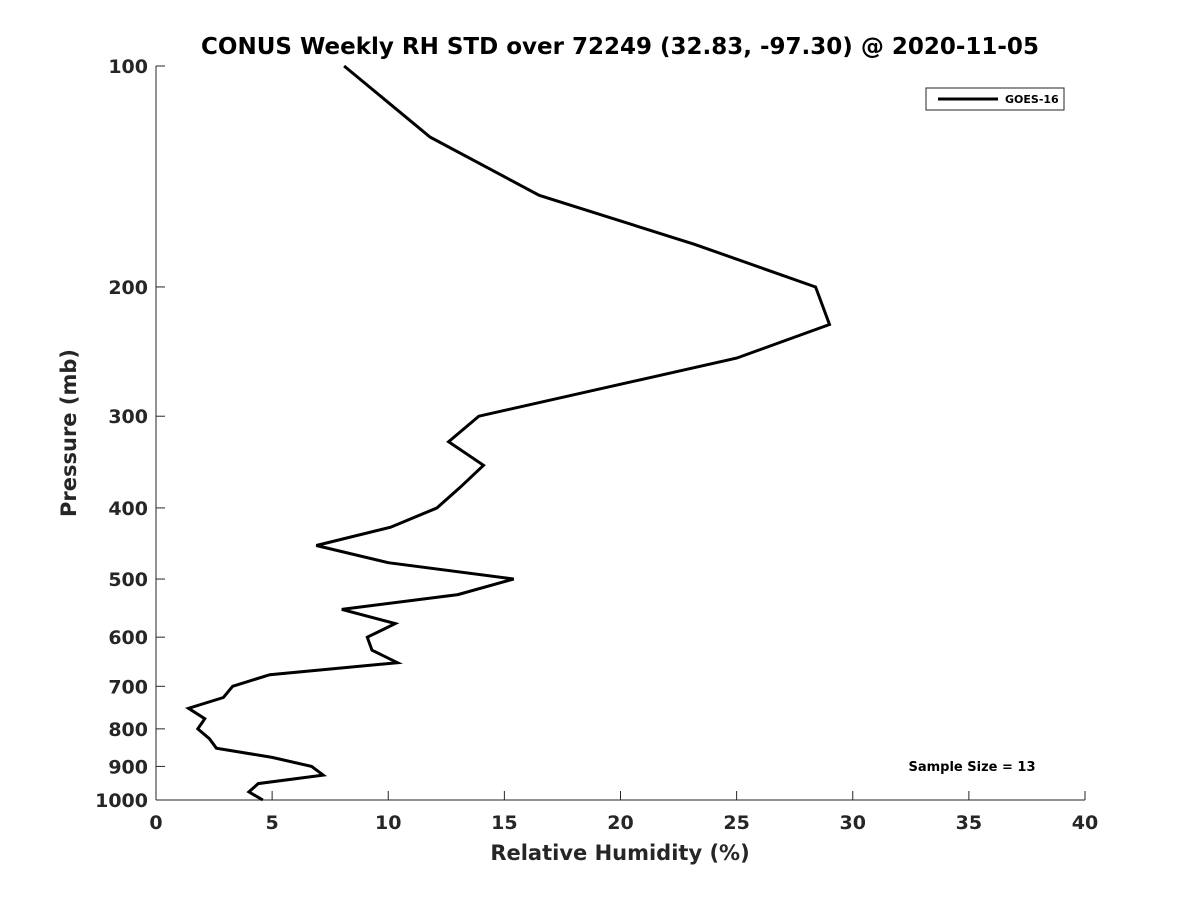  Describe the element at coordinates (128, 580) in the screenshot. I see `y-tick-label: 500` at that location.